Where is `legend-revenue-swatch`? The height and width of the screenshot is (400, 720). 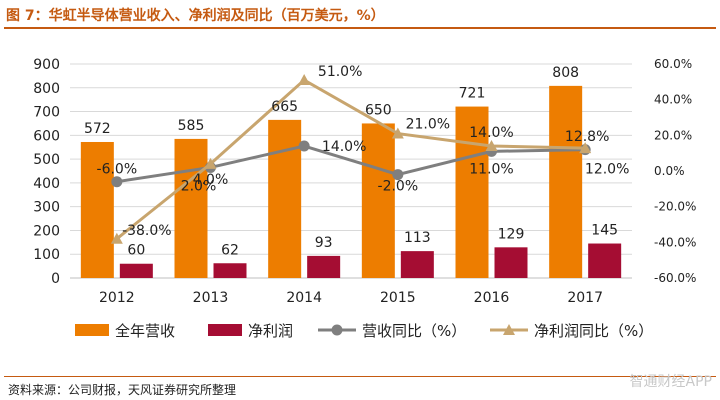 legend-revenue-swatch is located at coordinates (92, 330).